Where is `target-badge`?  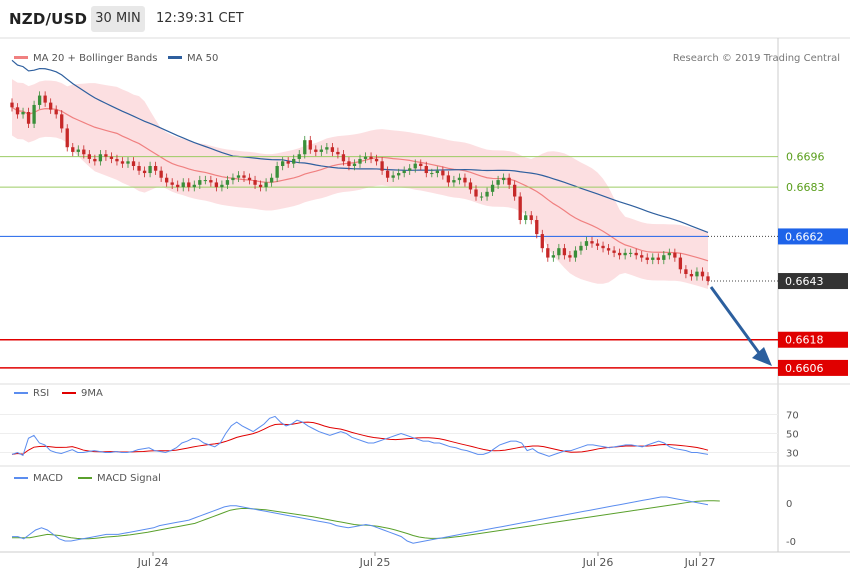
target-badge is located at coordinates (813, 339).